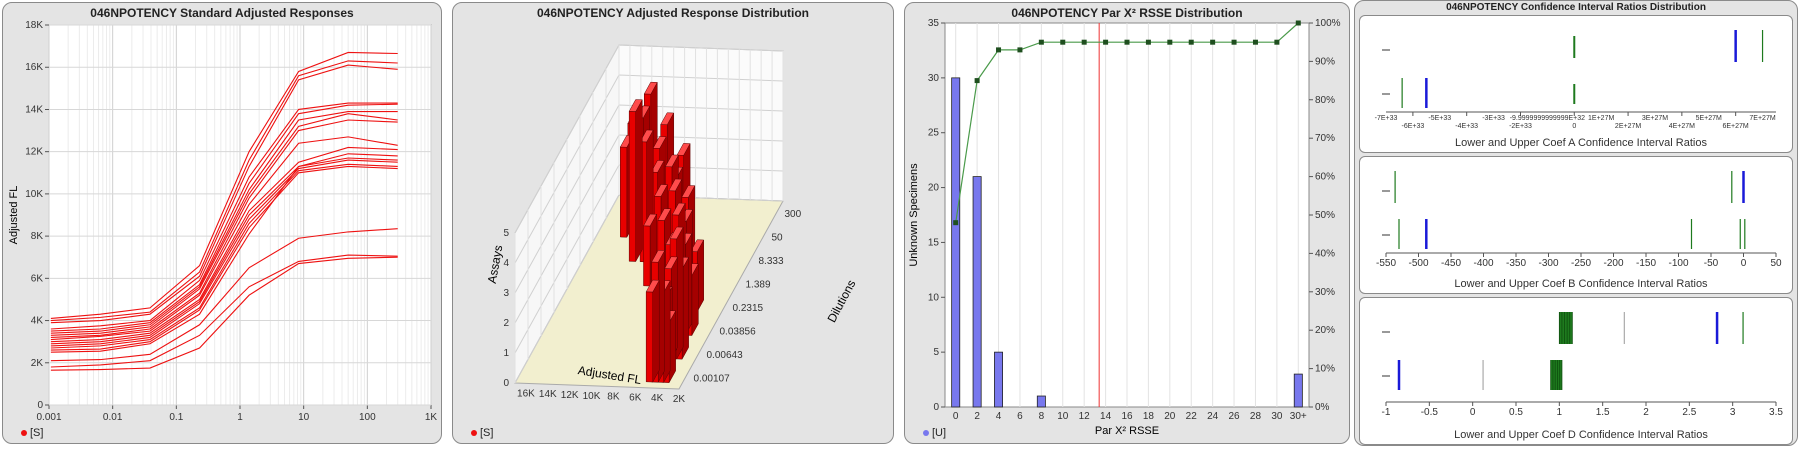  What do you see at coordinates (1106, 416) in the screenshot?
I see `x-tick-label: 14` at bounding box center [1106, 416].